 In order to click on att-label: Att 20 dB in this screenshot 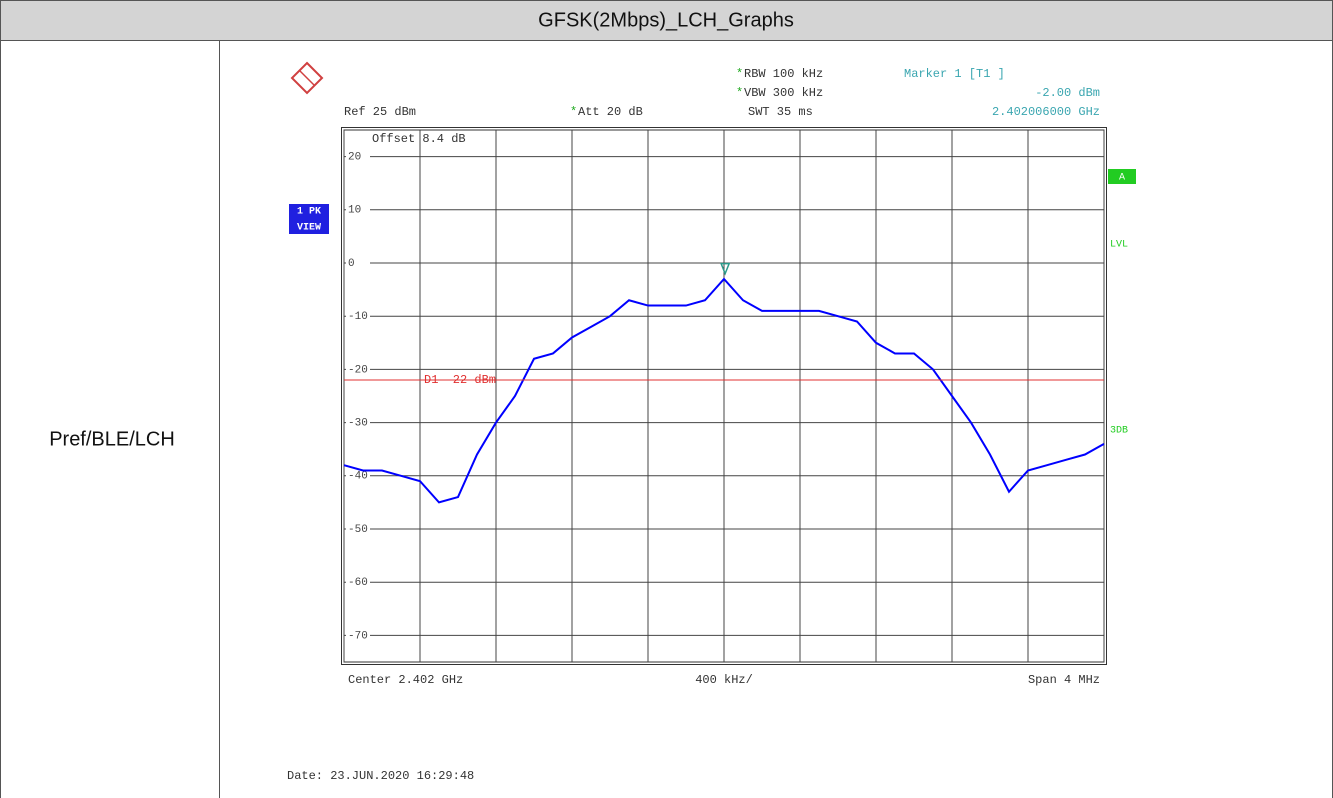, I will do `click(610, 112)`.